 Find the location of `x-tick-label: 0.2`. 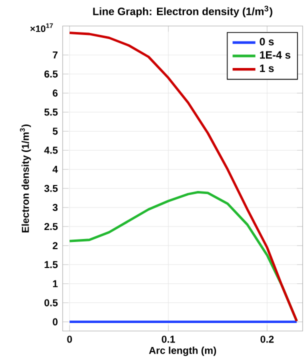

x-tick-label: 0.2 is located at coordinates (267, 339).